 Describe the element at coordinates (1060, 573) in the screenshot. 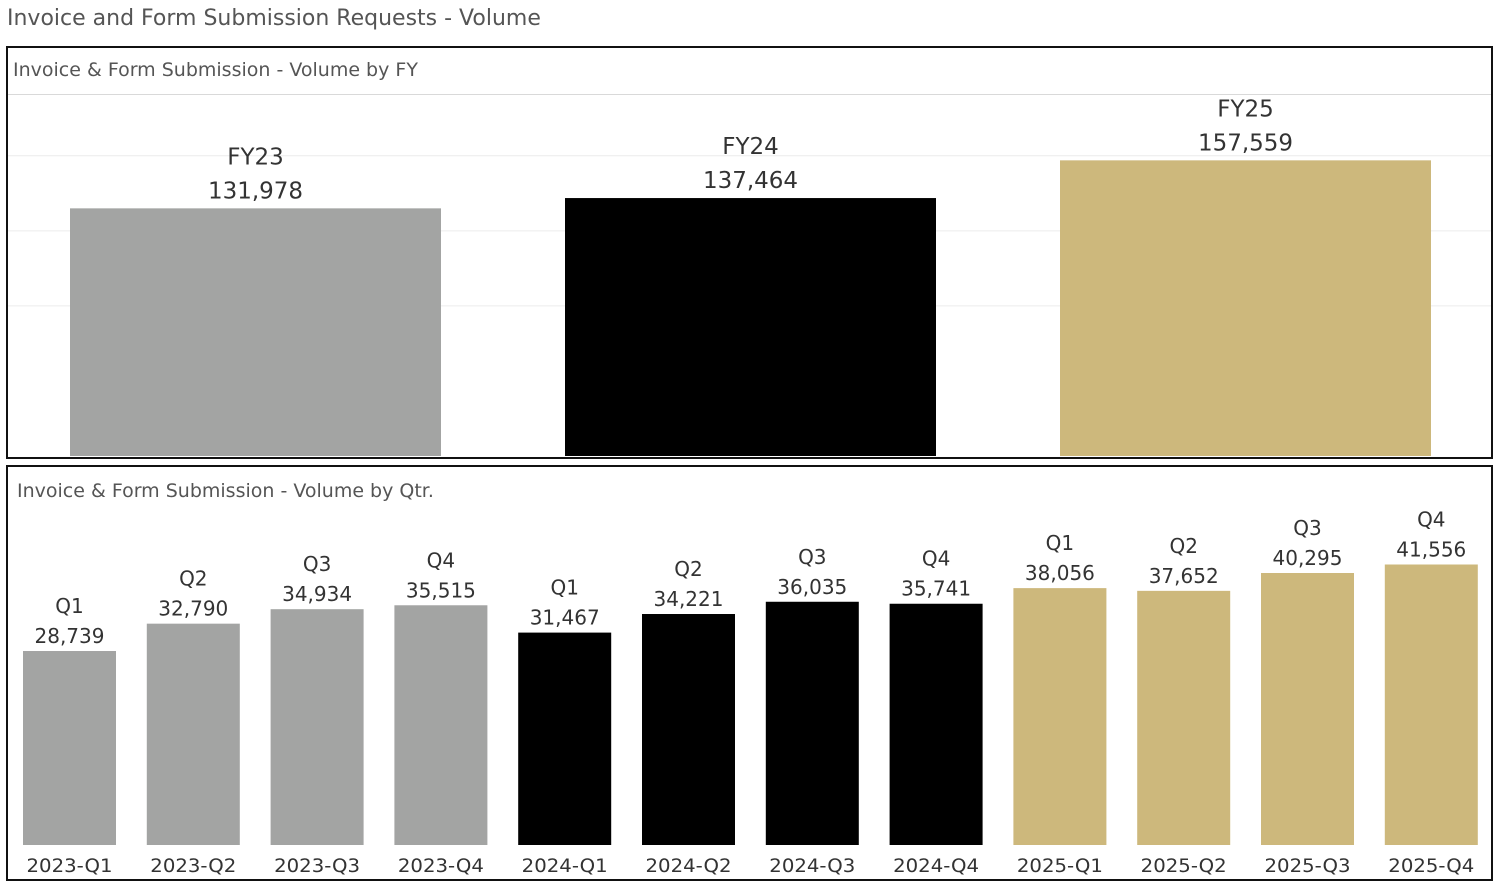

I see `qtr-value-label: 38,056` at that location.